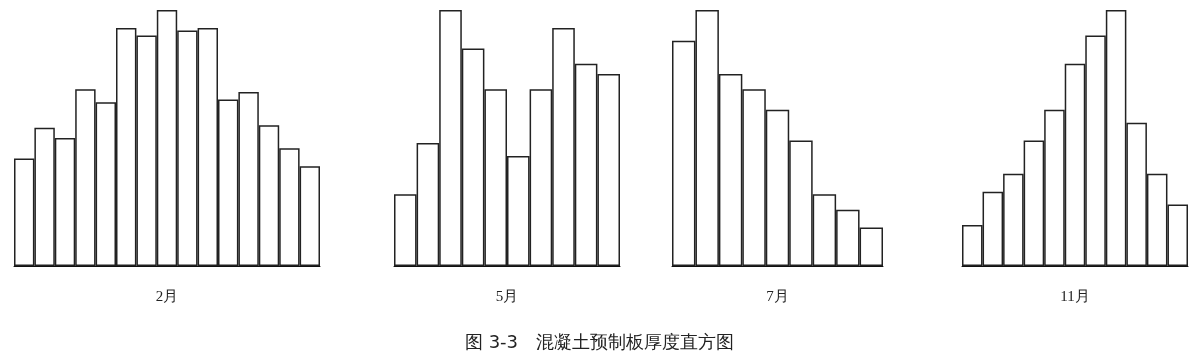  I want to click on x-axis-title: 7月, so click(777, 295).